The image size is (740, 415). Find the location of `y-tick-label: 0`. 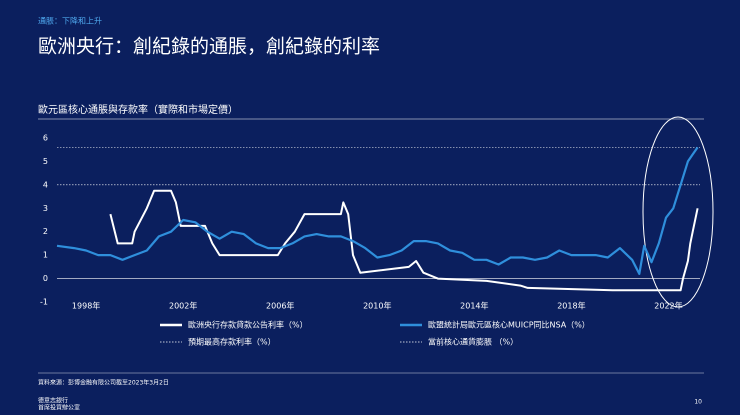

y-tick-label: 0 is located at coordinates (45, 278).